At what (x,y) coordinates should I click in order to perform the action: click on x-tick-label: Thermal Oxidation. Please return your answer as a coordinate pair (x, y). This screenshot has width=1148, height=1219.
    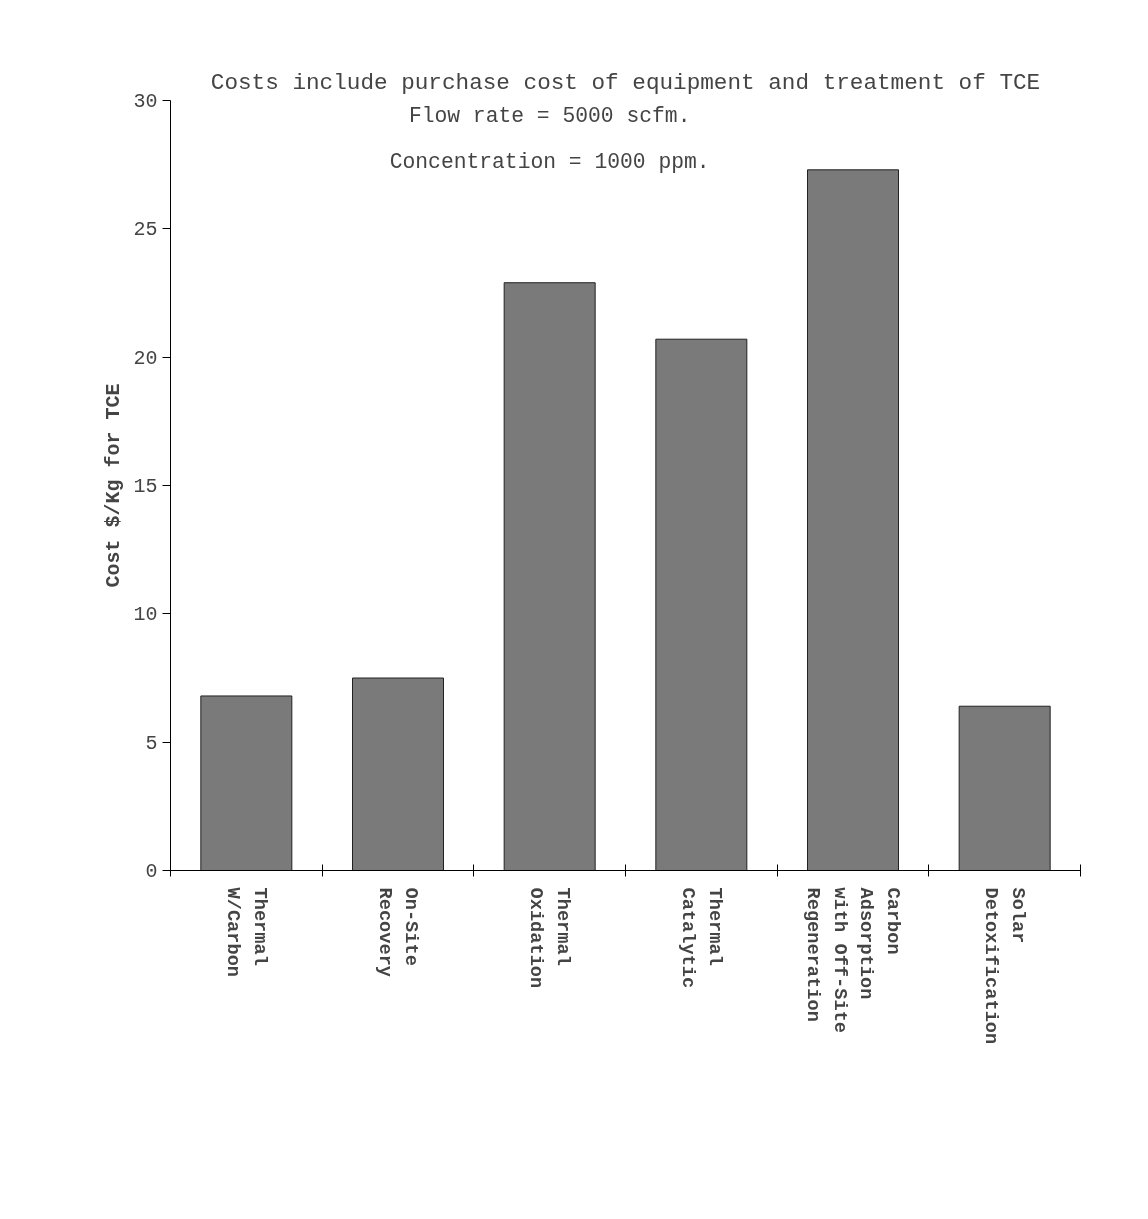
    Looking at the image, I should click on (549, 938).